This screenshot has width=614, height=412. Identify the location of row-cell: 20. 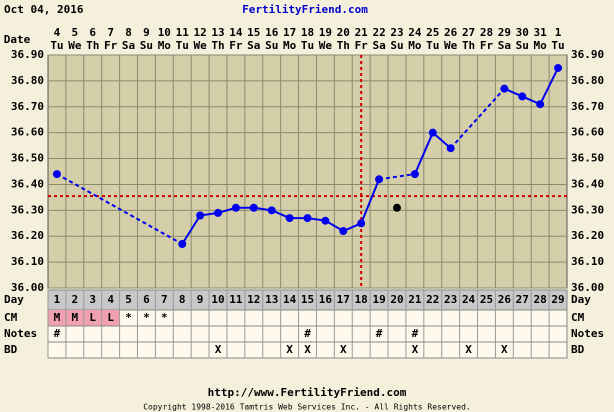
(396, 299).